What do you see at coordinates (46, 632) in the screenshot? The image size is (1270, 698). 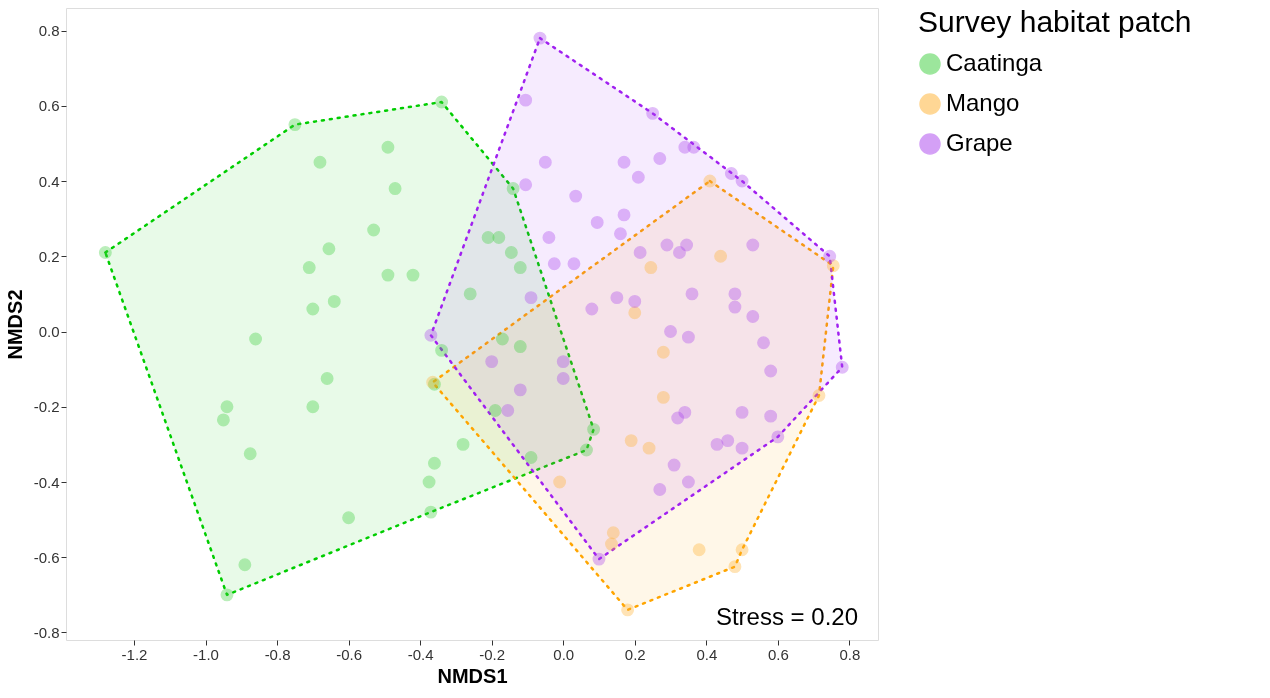 I see `y-tick-label: -0.8` at bounding box center [46, 632].